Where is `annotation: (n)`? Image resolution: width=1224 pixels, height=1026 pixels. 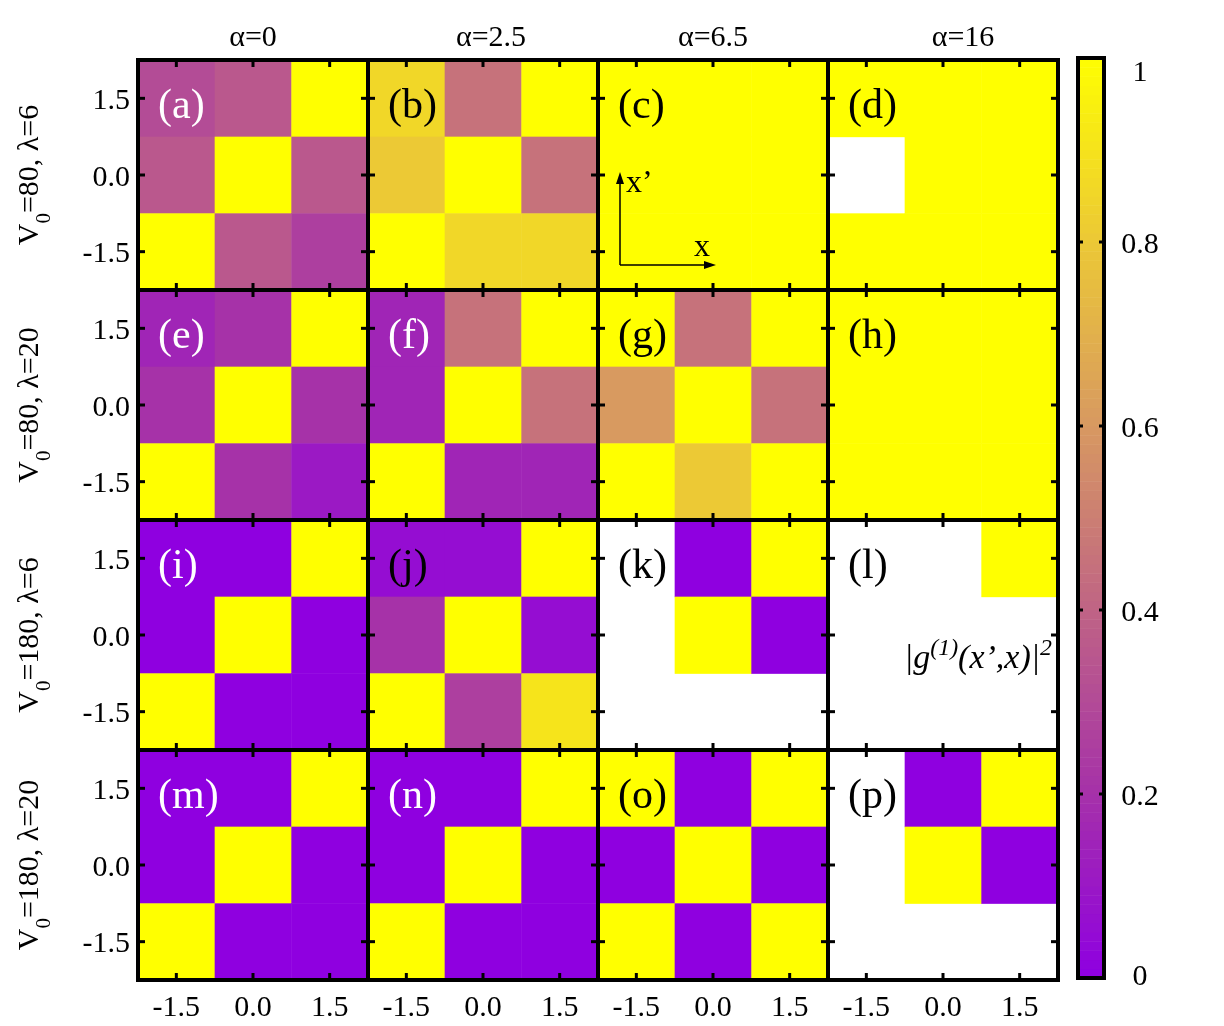 annotation: (n) is located at coordinates (412, 794).